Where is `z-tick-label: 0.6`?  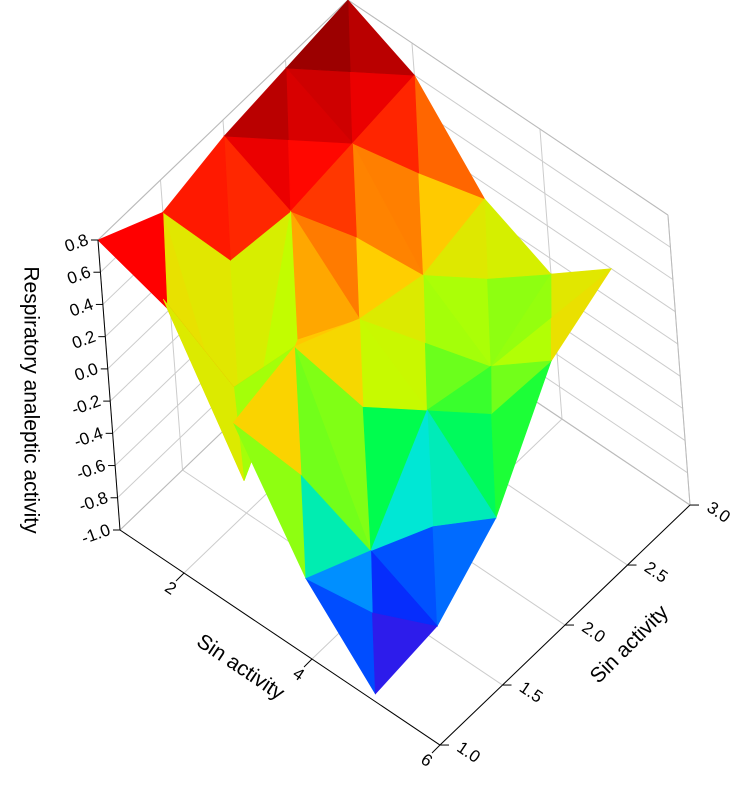
z-tick-label: 0.6 is located at coordinates (79, 275).